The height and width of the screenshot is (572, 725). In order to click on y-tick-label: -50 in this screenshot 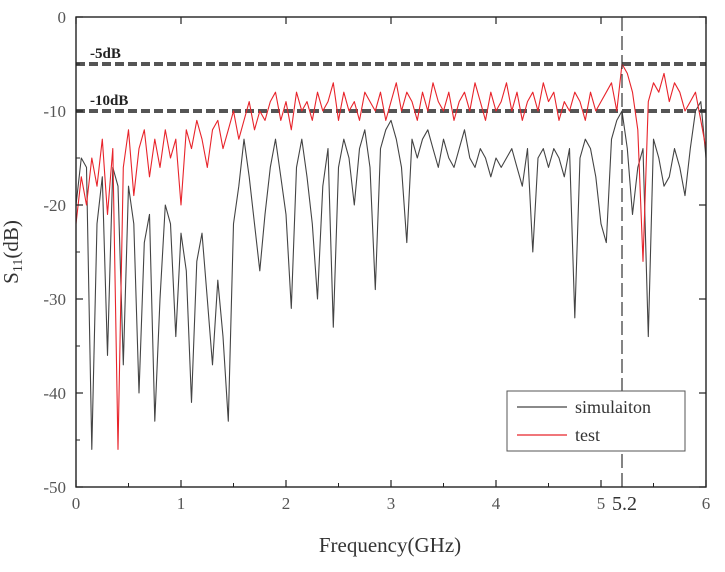, I will do `click(54, 487)`.